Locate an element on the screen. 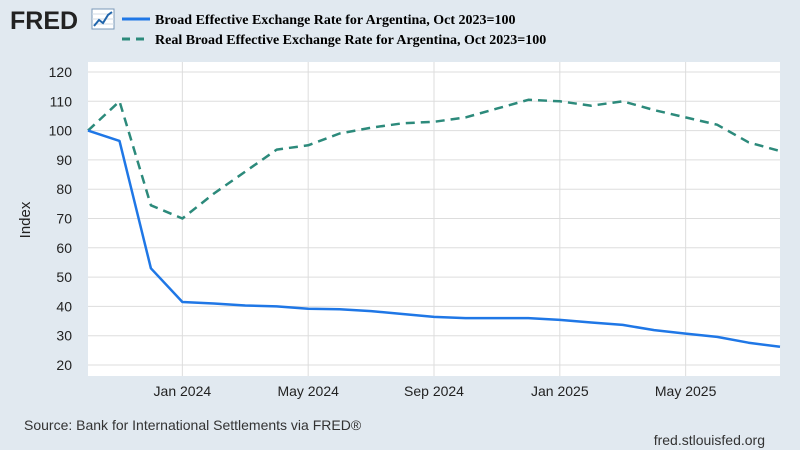 The width and height of the screenshot is (800, 450). fred-logo: FRED is located at coordinates (62, 21).